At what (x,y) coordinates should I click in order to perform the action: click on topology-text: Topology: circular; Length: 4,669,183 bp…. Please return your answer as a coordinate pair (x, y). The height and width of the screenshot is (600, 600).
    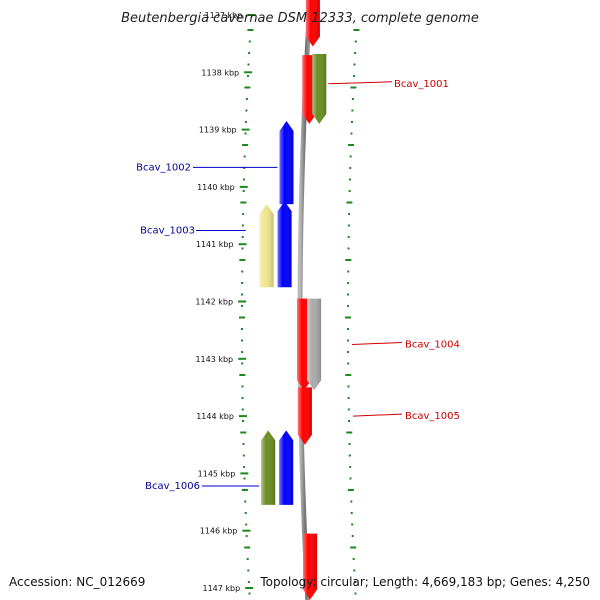
    Looking at the image, I should click on (424, 582).